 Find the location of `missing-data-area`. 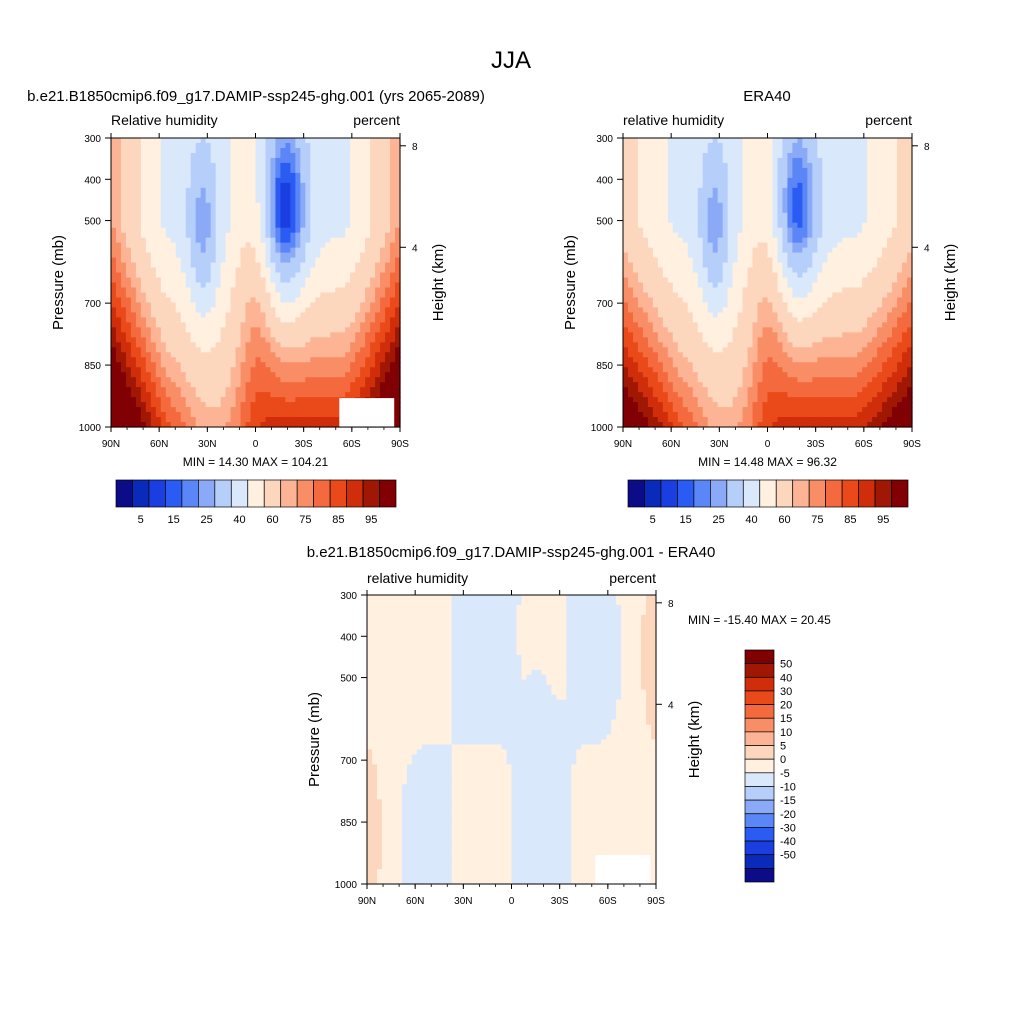

missing-data-area is located at coordinates (367, 412).